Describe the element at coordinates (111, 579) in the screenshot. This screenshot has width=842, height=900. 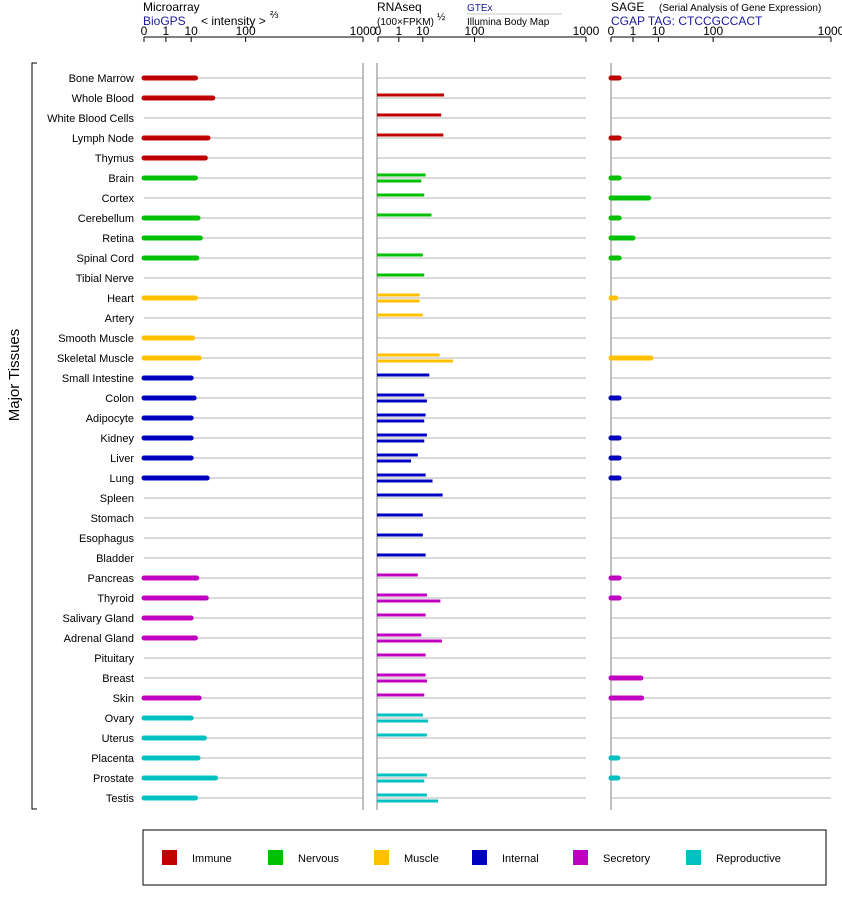
I see `tissue-label: Pancreas` at that location.